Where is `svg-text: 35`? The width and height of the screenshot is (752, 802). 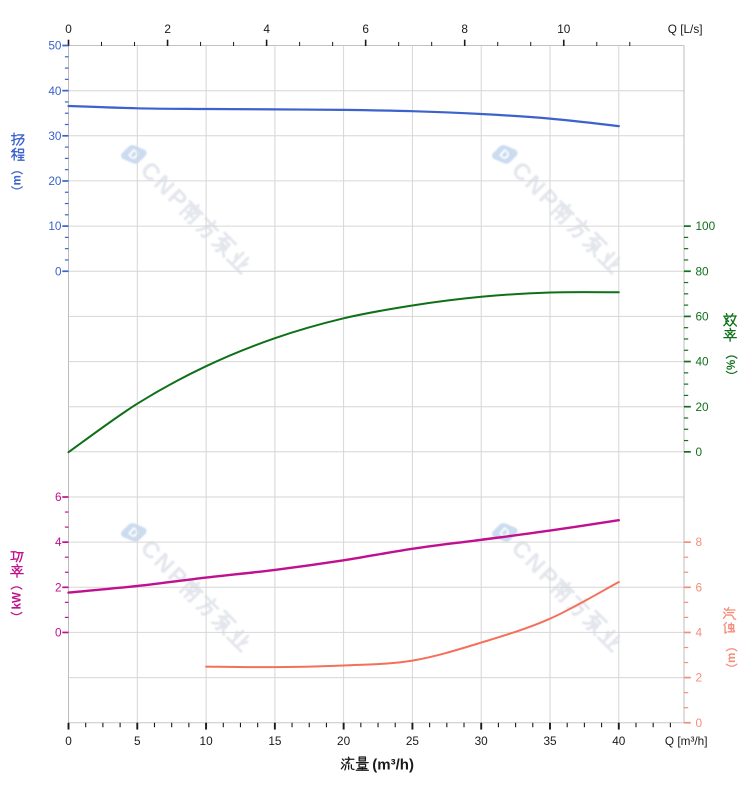 svg-text: 35 is located at coordinates (550, 741).